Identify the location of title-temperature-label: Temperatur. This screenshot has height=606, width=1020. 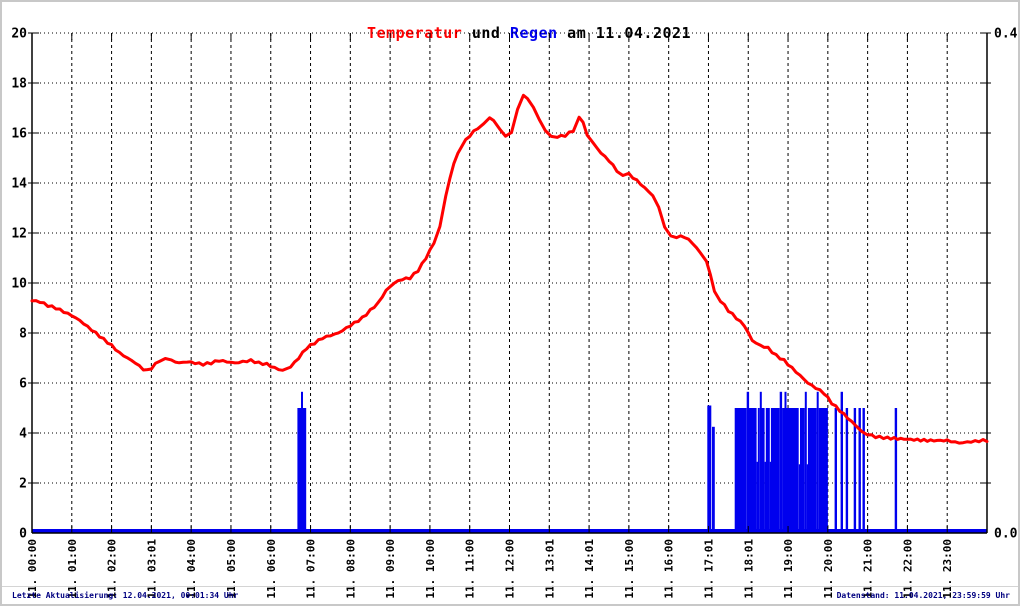
(415, 33).